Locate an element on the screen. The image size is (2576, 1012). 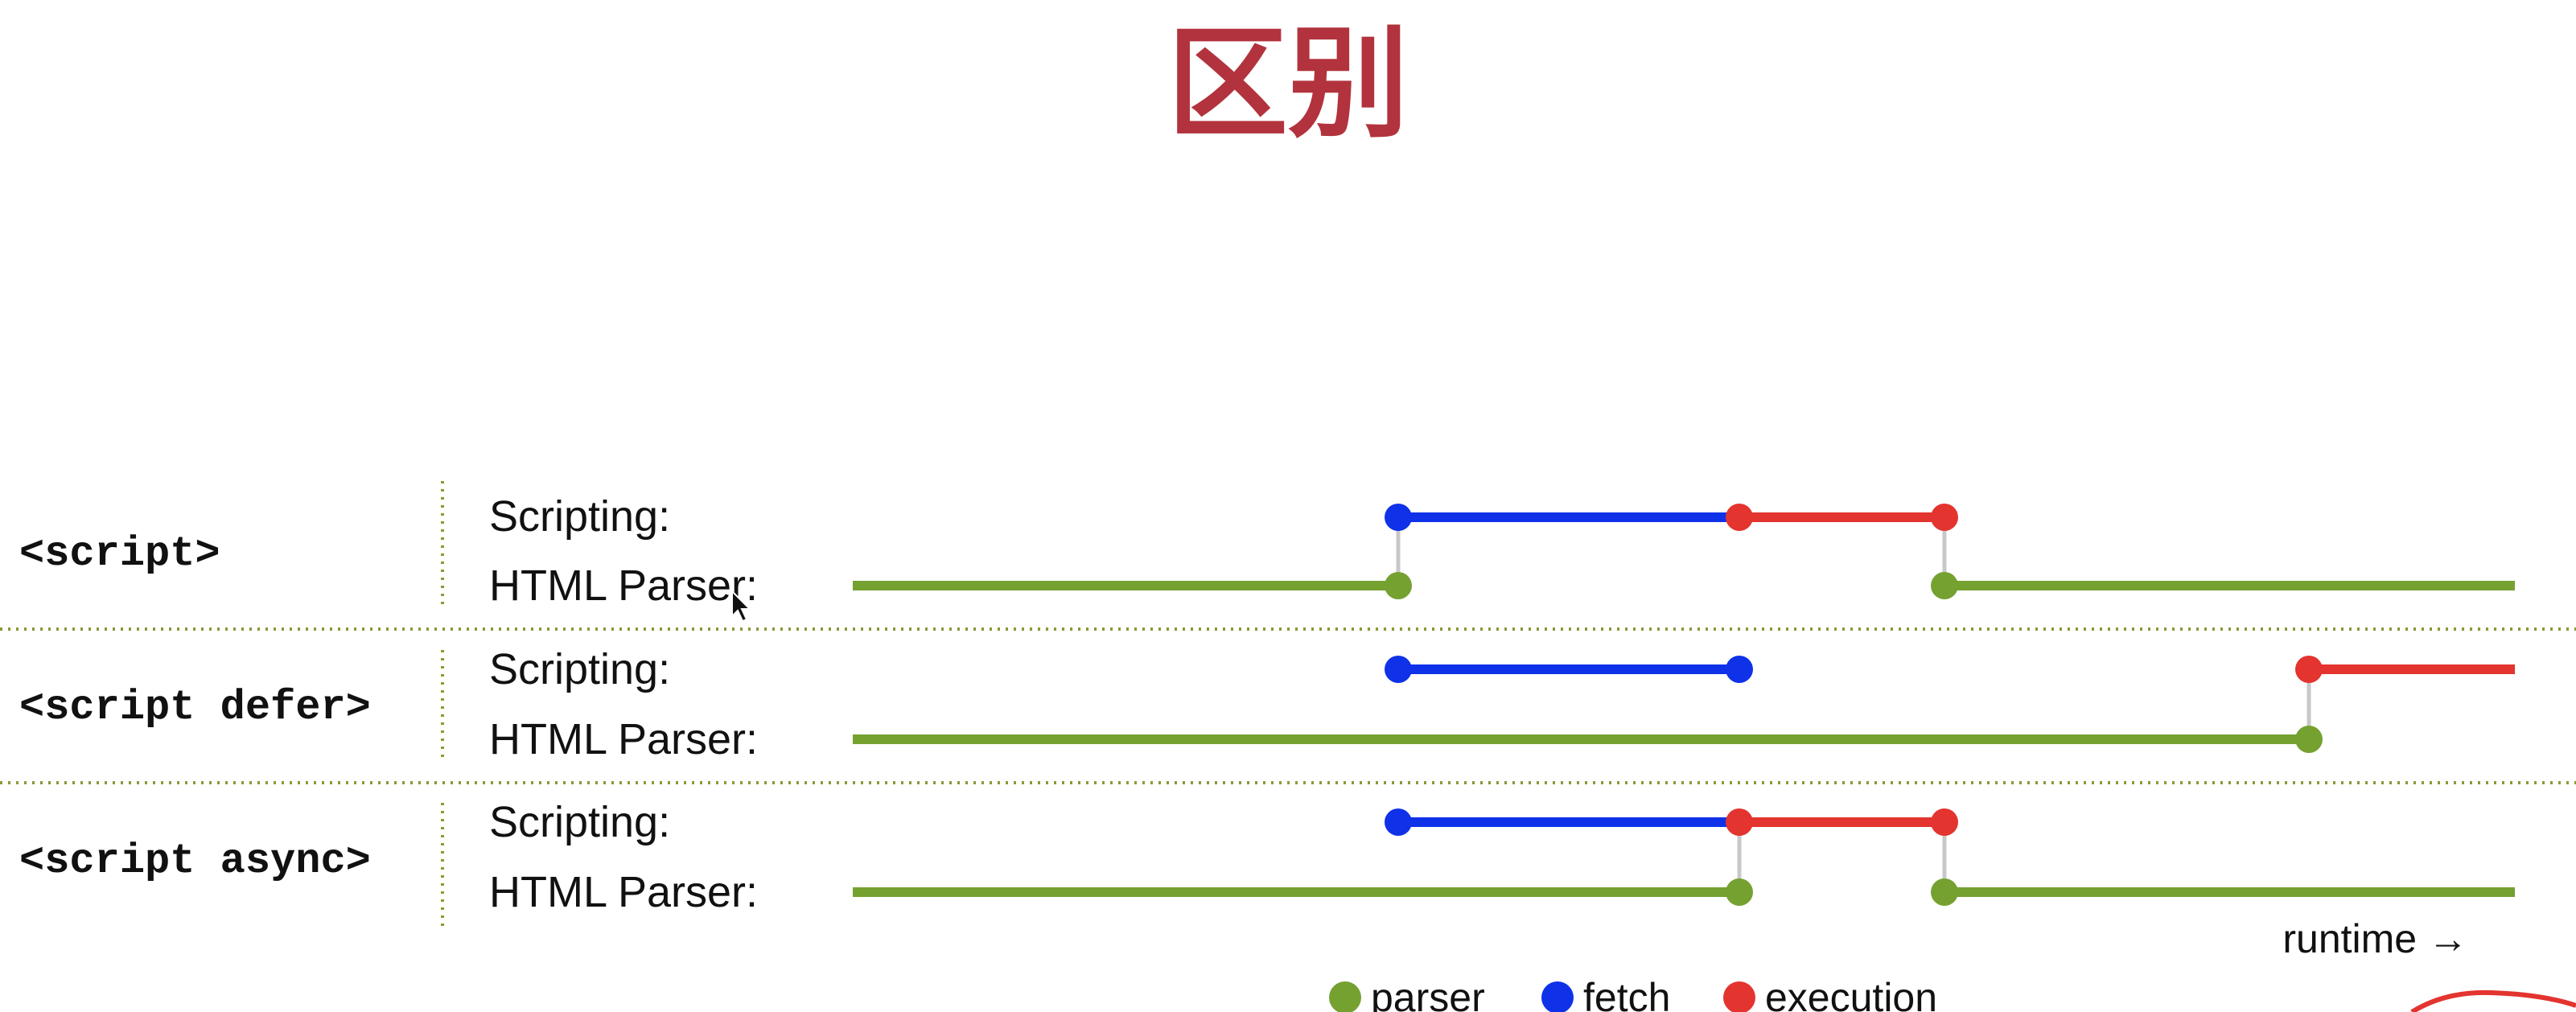
legend: parser fetch execution is located at coordinates (1633, 994).